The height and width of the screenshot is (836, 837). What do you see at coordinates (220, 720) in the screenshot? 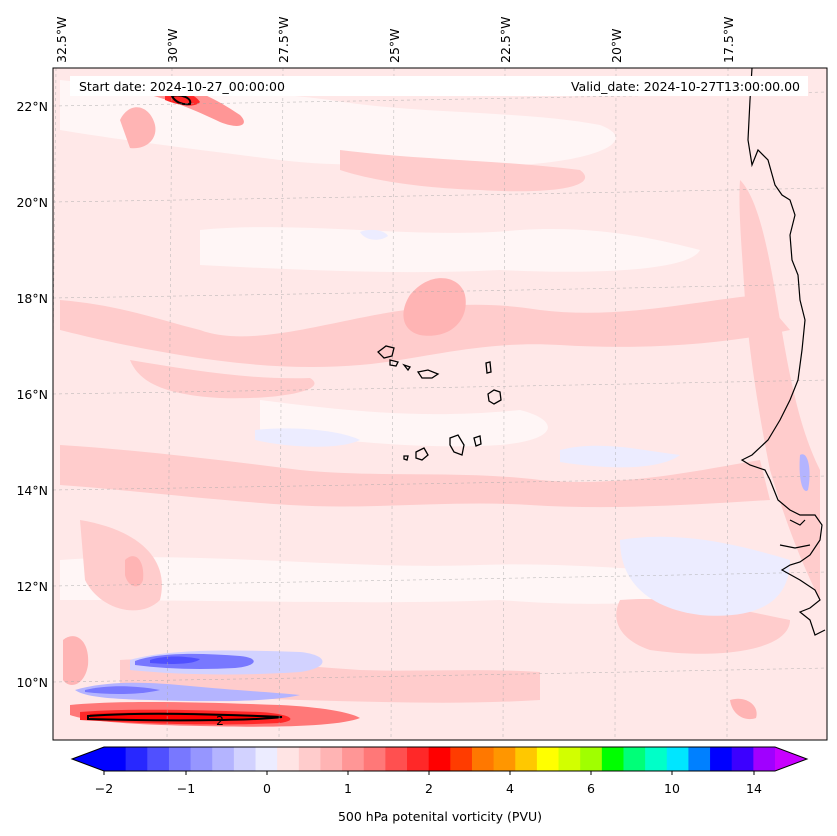
I see `contour-label: 2` at bounding box center [220, 720].